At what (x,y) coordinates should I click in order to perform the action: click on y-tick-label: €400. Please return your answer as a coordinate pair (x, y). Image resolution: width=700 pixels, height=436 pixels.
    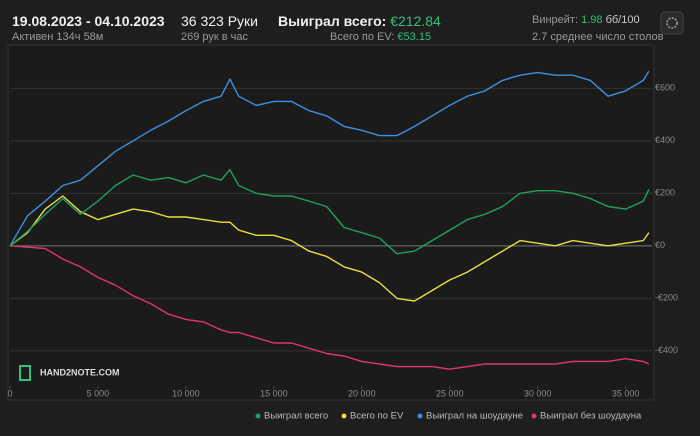
    Looking at the image, I should click on (665, 140).